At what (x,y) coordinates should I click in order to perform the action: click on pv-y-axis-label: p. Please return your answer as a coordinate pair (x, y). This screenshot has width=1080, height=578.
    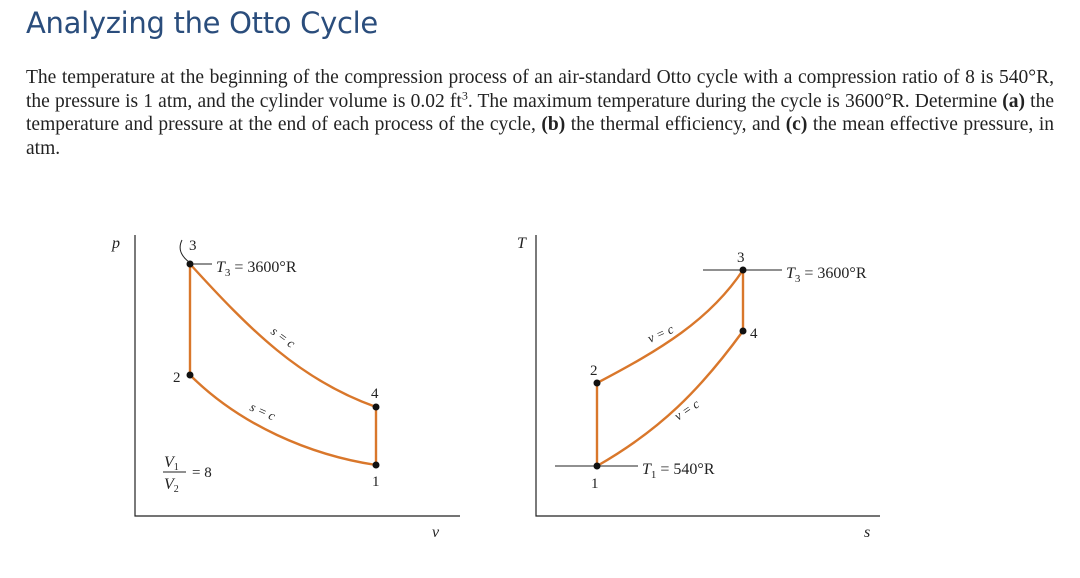
    Looking at the image, I should click on (115, 243).